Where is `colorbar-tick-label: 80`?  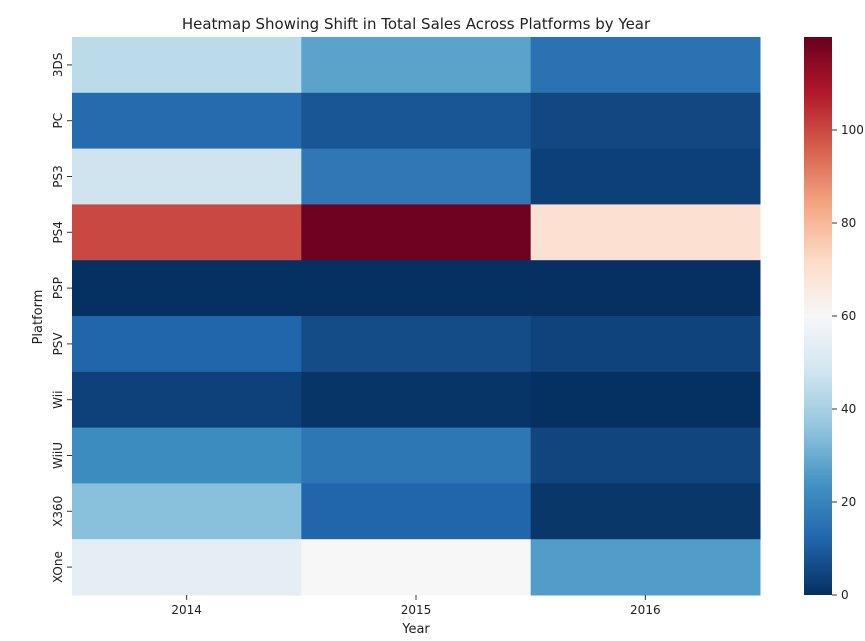 colorbar-tick-label: 80 is located at coordinates (848, 223).